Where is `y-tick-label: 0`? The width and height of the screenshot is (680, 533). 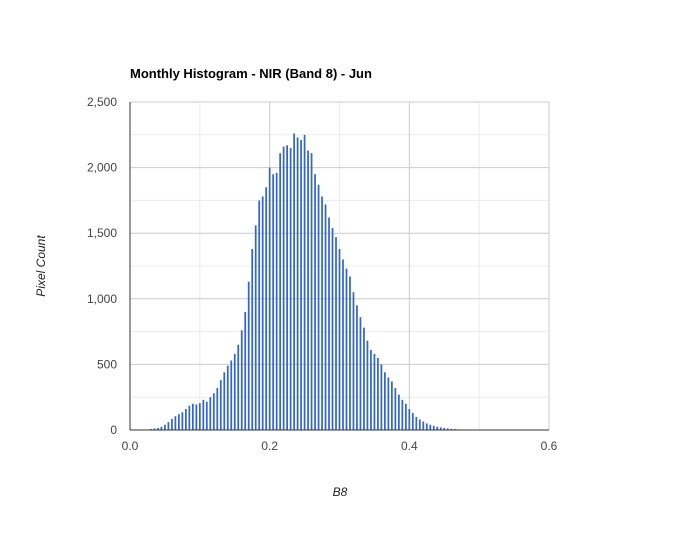
y-tick-label: 0 is located at coordinates (113, 430).